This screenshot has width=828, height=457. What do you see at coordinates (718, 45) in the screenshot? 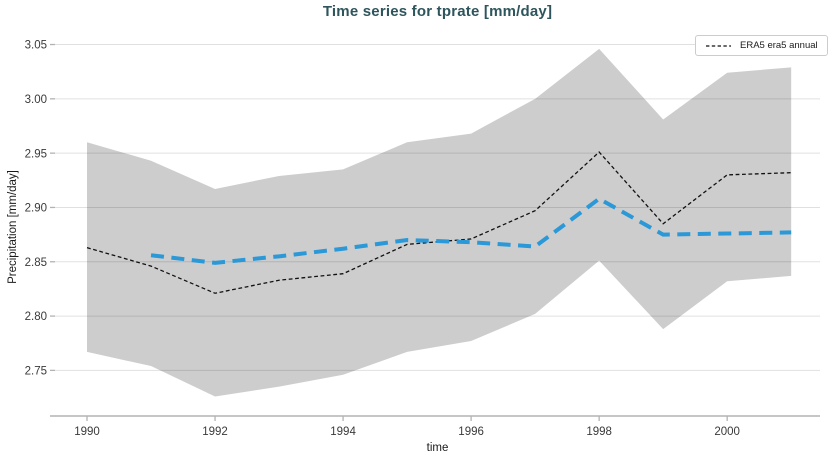
I see `legend-dashed-line-icon` at bounding box center [718, 45].